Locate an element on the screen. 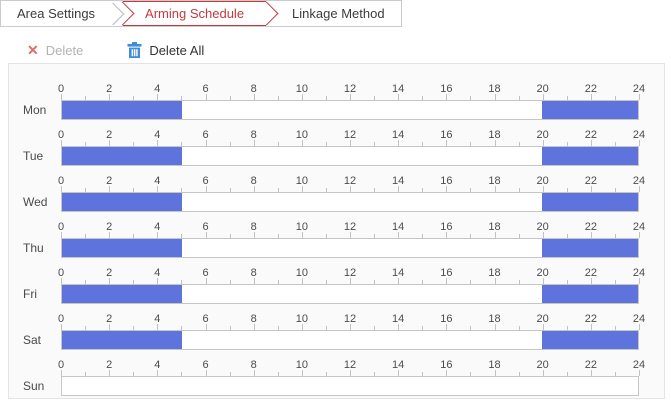  schedule-row: Thu 0 2 4 6 8 10 12 14 16 18 20 22 24 is located at coordinates (343, 244).